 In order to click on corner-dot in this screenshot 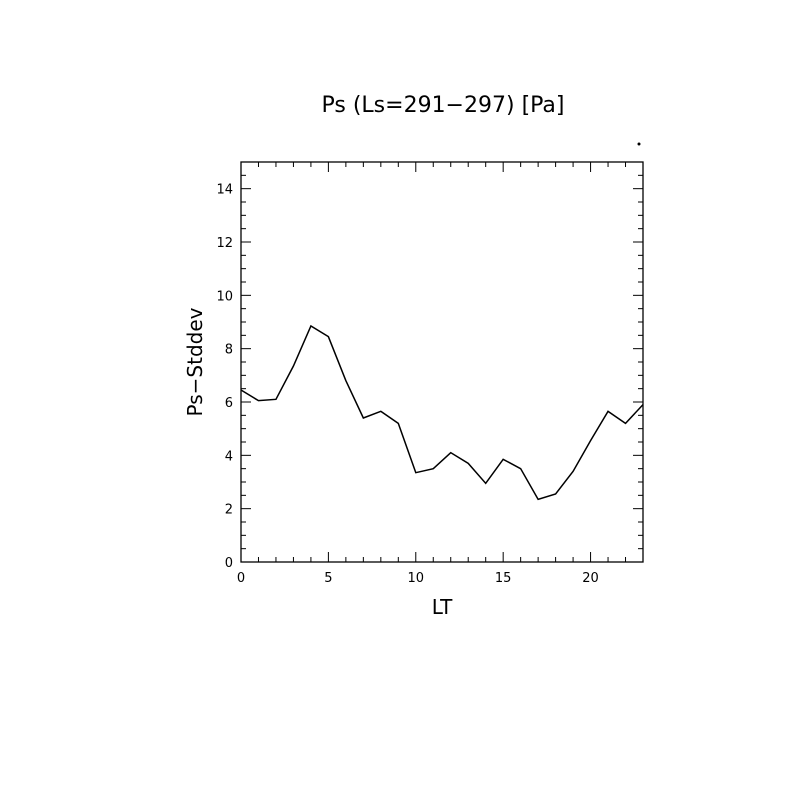, I will do `click(639, 144)`.